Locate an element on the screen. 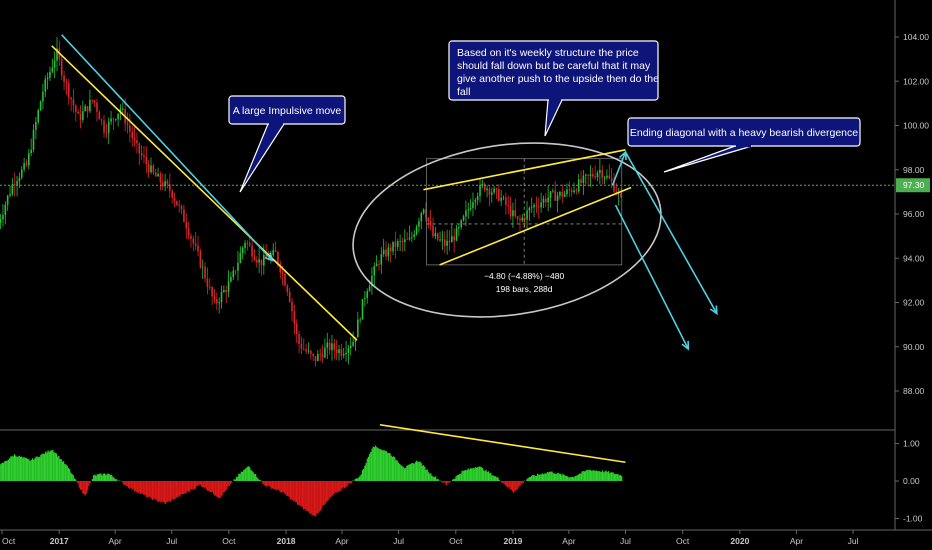 The image size is (932, 550). time-tick-label: Oct is located at coordinates (9, 541).